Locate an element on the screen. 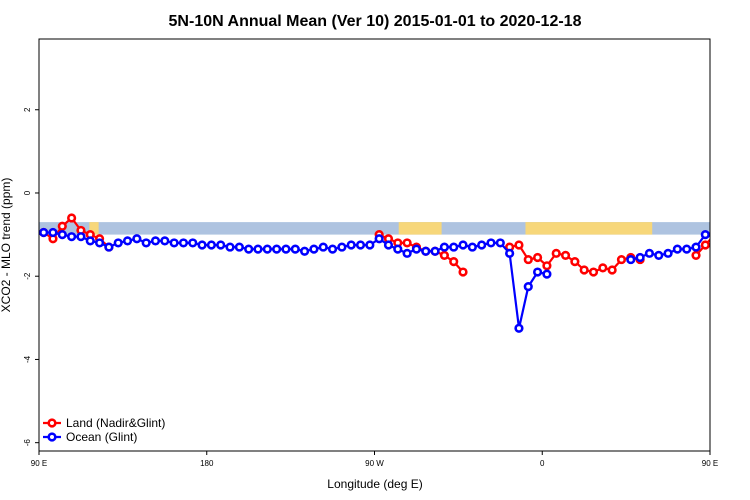 Image resolution: width=750 pixels, height=500 pixels. legend: Land (Nadir&Glint)Ocean (Glint) is located at coordinates (104, 430).